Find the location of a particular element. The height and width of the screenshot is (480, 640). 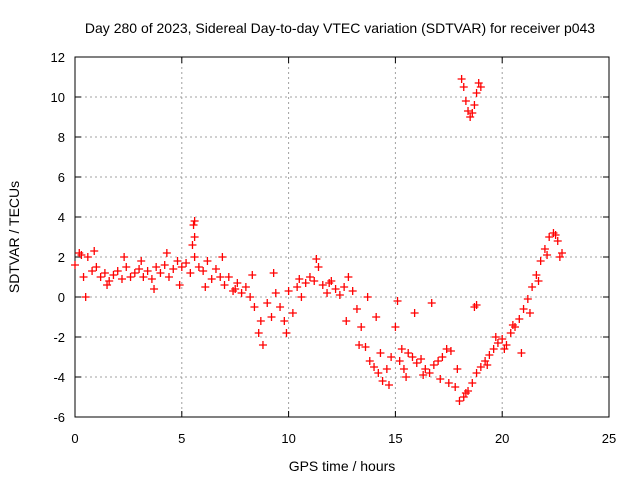

y-tick-label: 2 is located at coordinates (61, 257).